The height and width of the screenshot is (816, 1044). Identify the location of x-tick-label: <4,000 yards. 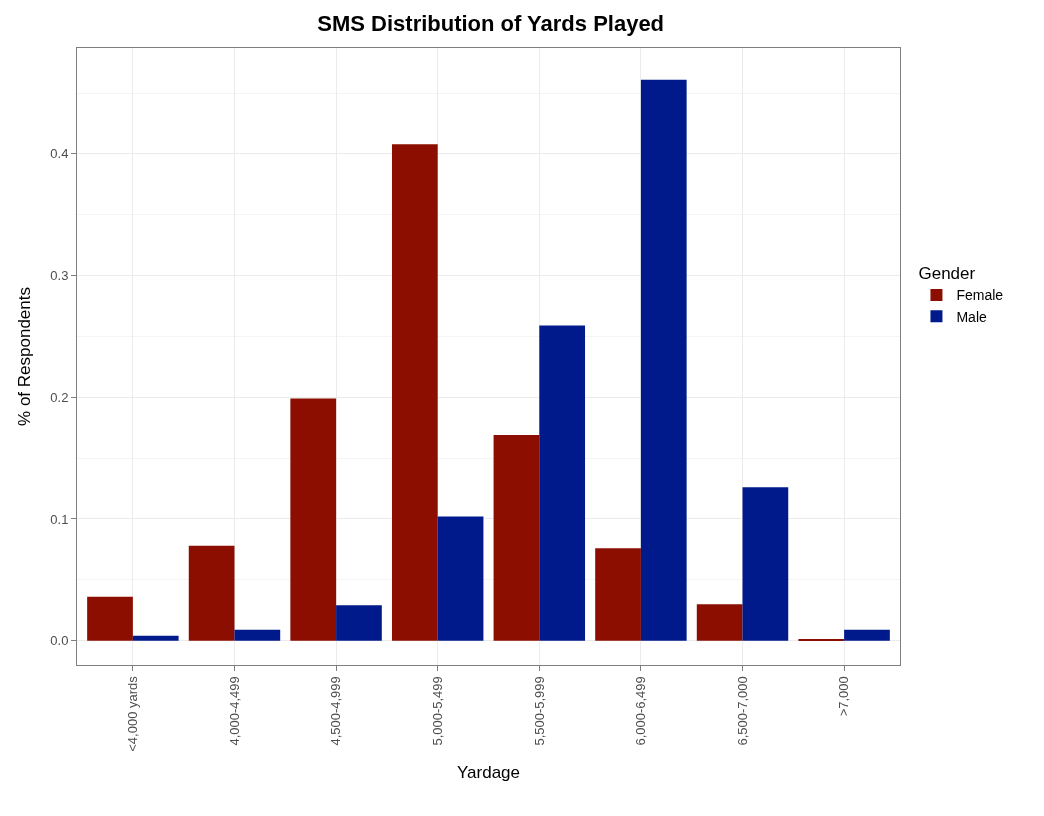
(133, 713).